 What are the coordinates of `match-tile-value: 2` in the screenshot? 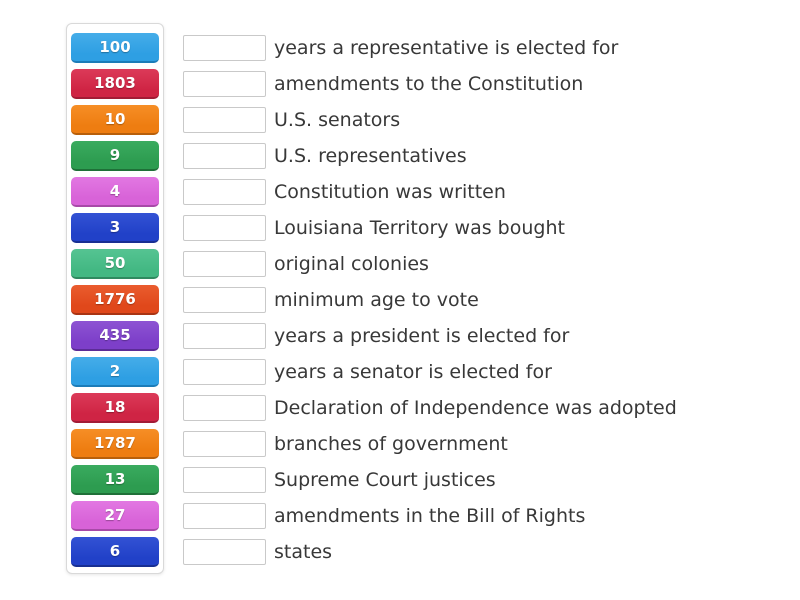 It's located at (115, 371).